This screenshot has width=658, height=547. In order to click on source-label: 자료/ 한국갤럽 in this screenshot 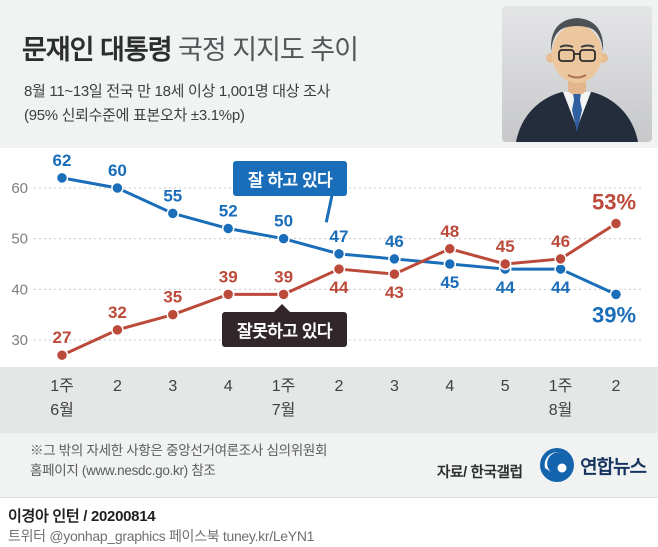, I will do `click(480, 473)`.